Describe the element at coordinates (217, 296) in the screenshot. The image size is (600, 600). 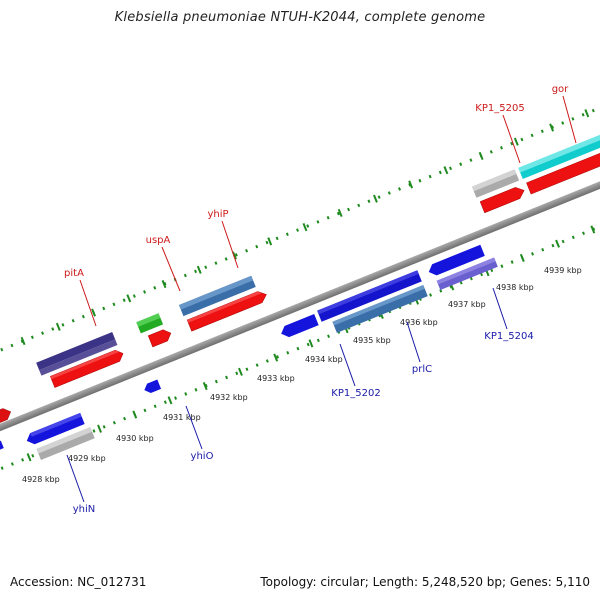
I see `gene-yhiP` at that location.